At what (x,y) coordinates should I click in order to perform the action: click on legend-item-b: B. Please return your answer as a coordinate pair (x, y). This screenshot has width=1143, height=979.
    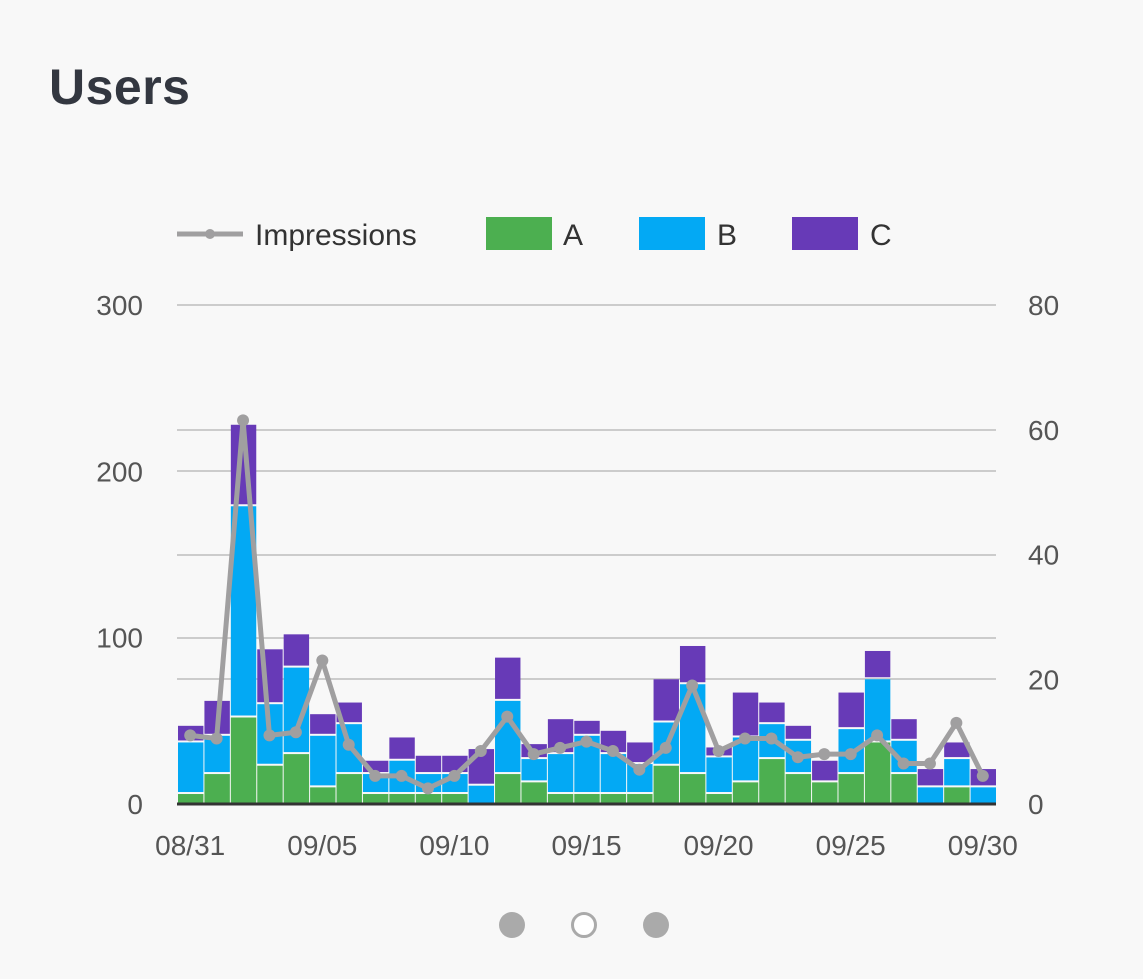
    Looking at the image, I should click on (688, 234).